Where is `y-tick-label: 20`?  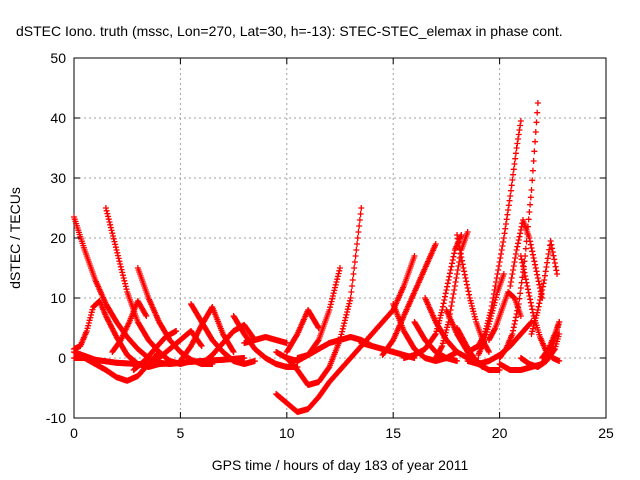 y-tick-label: 20 is located at coordinates (58, 238).